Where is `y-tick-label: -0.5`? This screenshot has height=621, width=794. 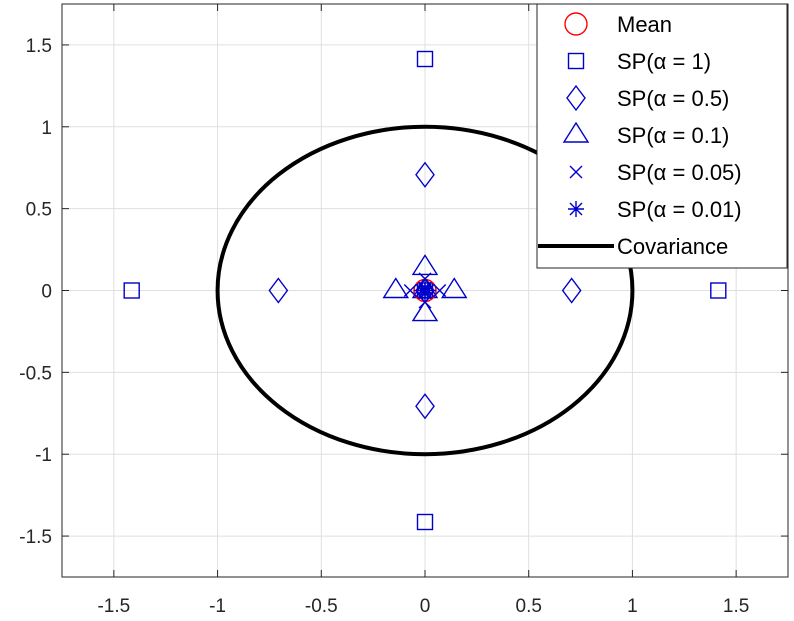
y-tick-label: -0.5 is located at coordinates (35, 373).